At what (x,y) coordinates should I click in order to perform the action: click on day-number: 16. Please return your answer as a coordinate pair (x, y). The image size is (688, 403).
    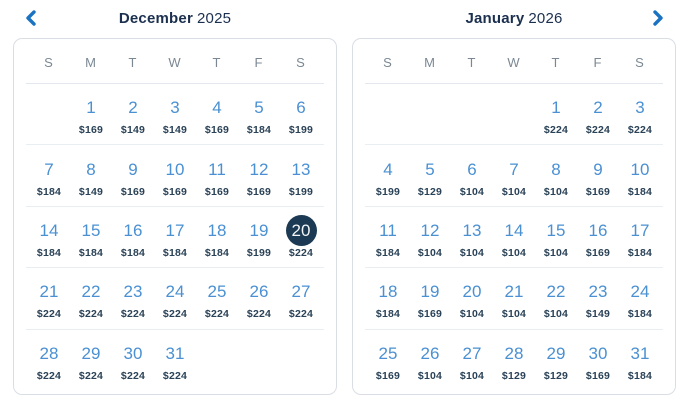
    Looking at the image, I should click on (133, 231).